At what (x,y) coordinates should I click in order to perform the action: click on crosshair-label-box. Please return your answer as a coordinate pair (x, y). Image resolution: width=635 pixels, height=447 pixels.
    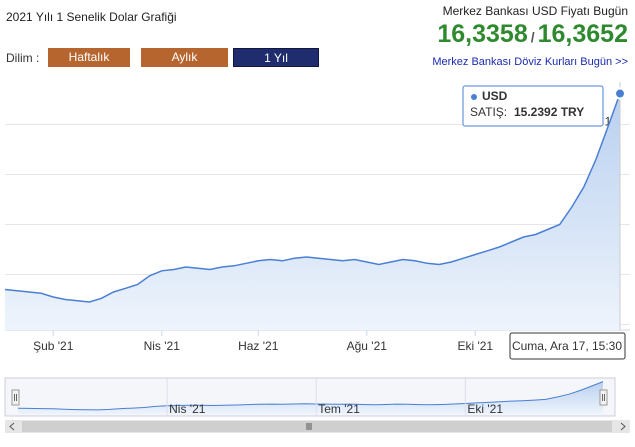
    Looking at the image, I should click on (567, 346).